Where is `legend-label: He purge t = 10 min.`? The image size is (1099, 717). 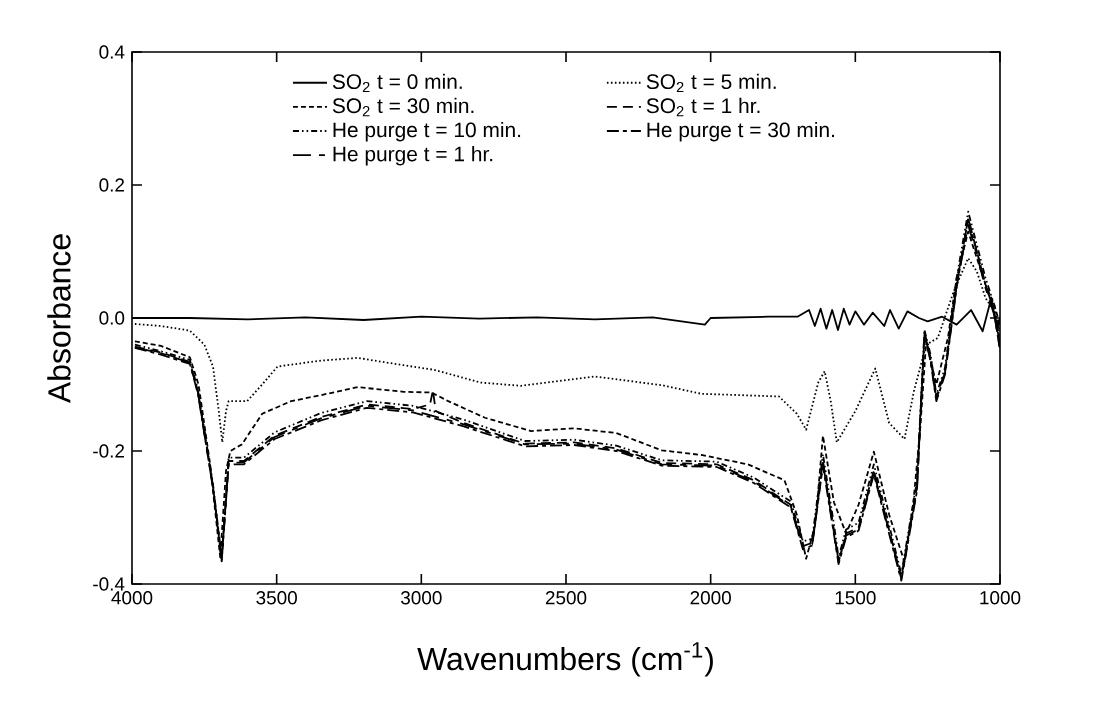
legend-label: He purge t = 10 min. is located at coordinates (427, 131).